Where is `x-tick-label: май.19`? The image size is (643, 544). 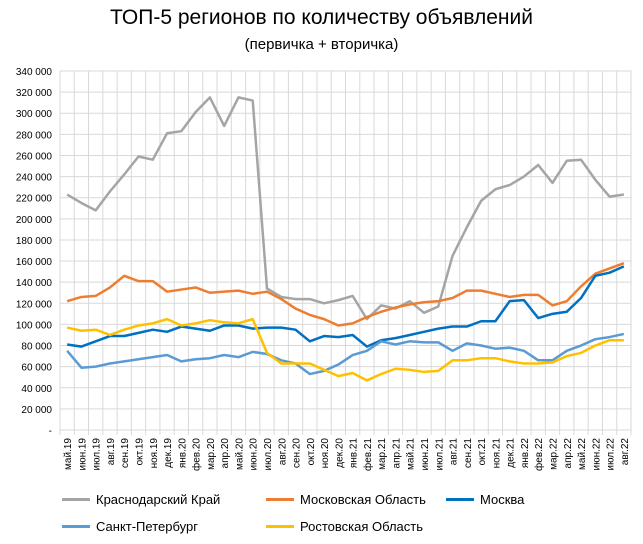 x-tick-label: май.19 is located at coordinates (68, 454).